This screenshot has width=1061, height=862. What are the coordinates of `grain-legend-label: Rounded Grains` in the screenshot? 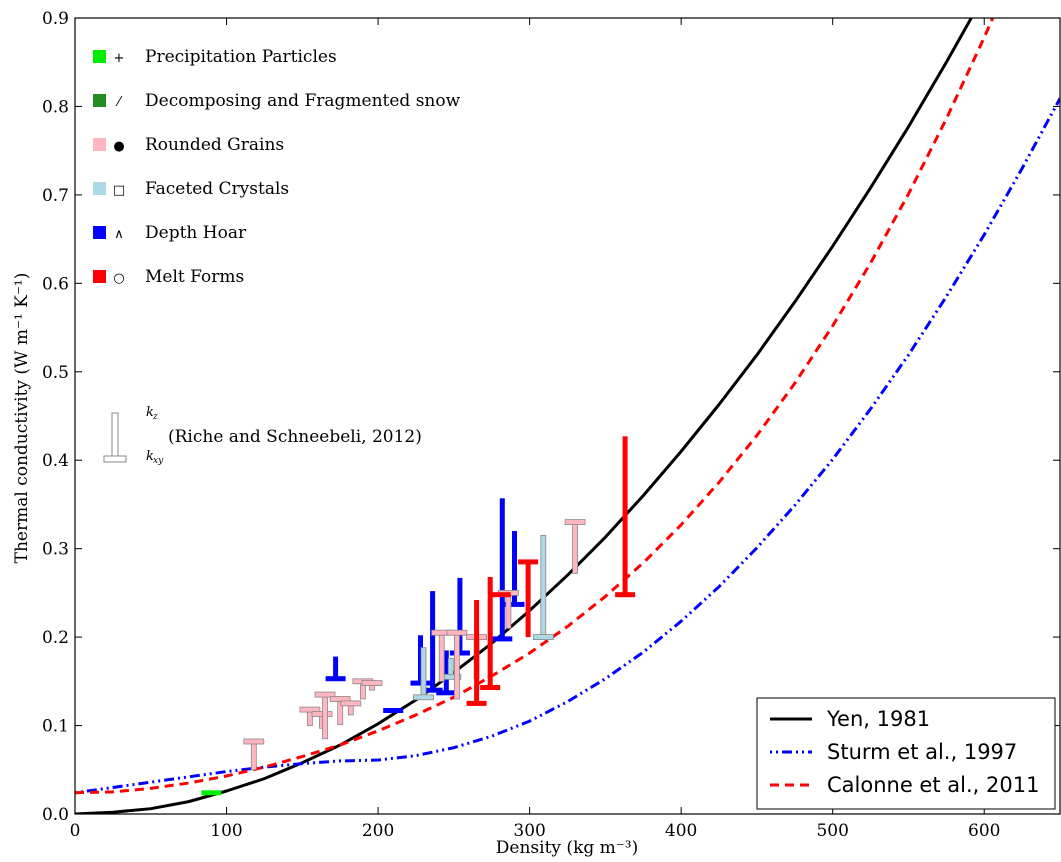 It's located at (214, 145).